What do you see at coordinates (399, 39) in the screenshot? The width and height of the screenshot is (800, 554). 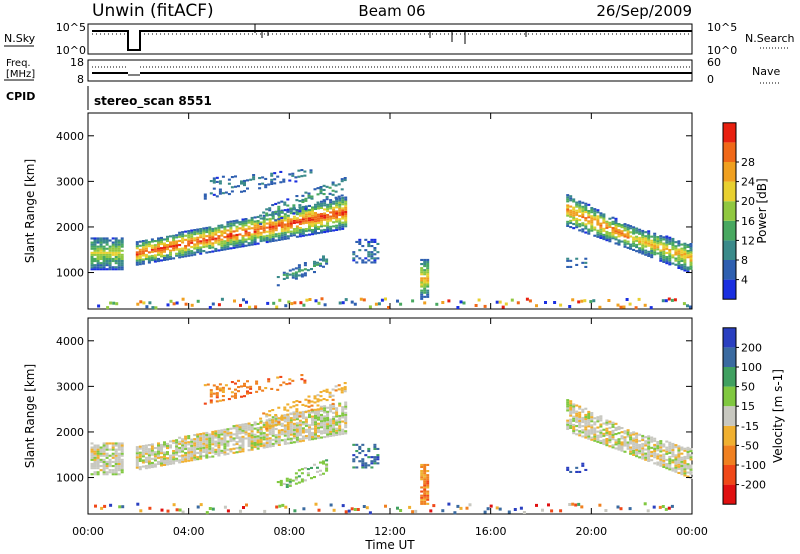 I see `nsky-strip: N.Sky 10^5 10^0 10^5 10^0 N.Search` at bounding box center [399, 39].